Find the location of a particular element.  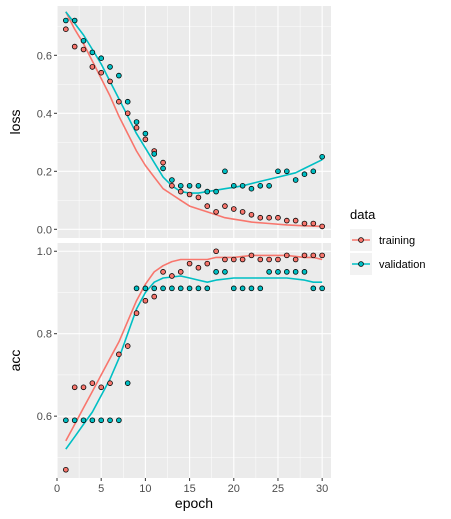

y-tick-label: 0.4 is located at coordinates (44, 114).